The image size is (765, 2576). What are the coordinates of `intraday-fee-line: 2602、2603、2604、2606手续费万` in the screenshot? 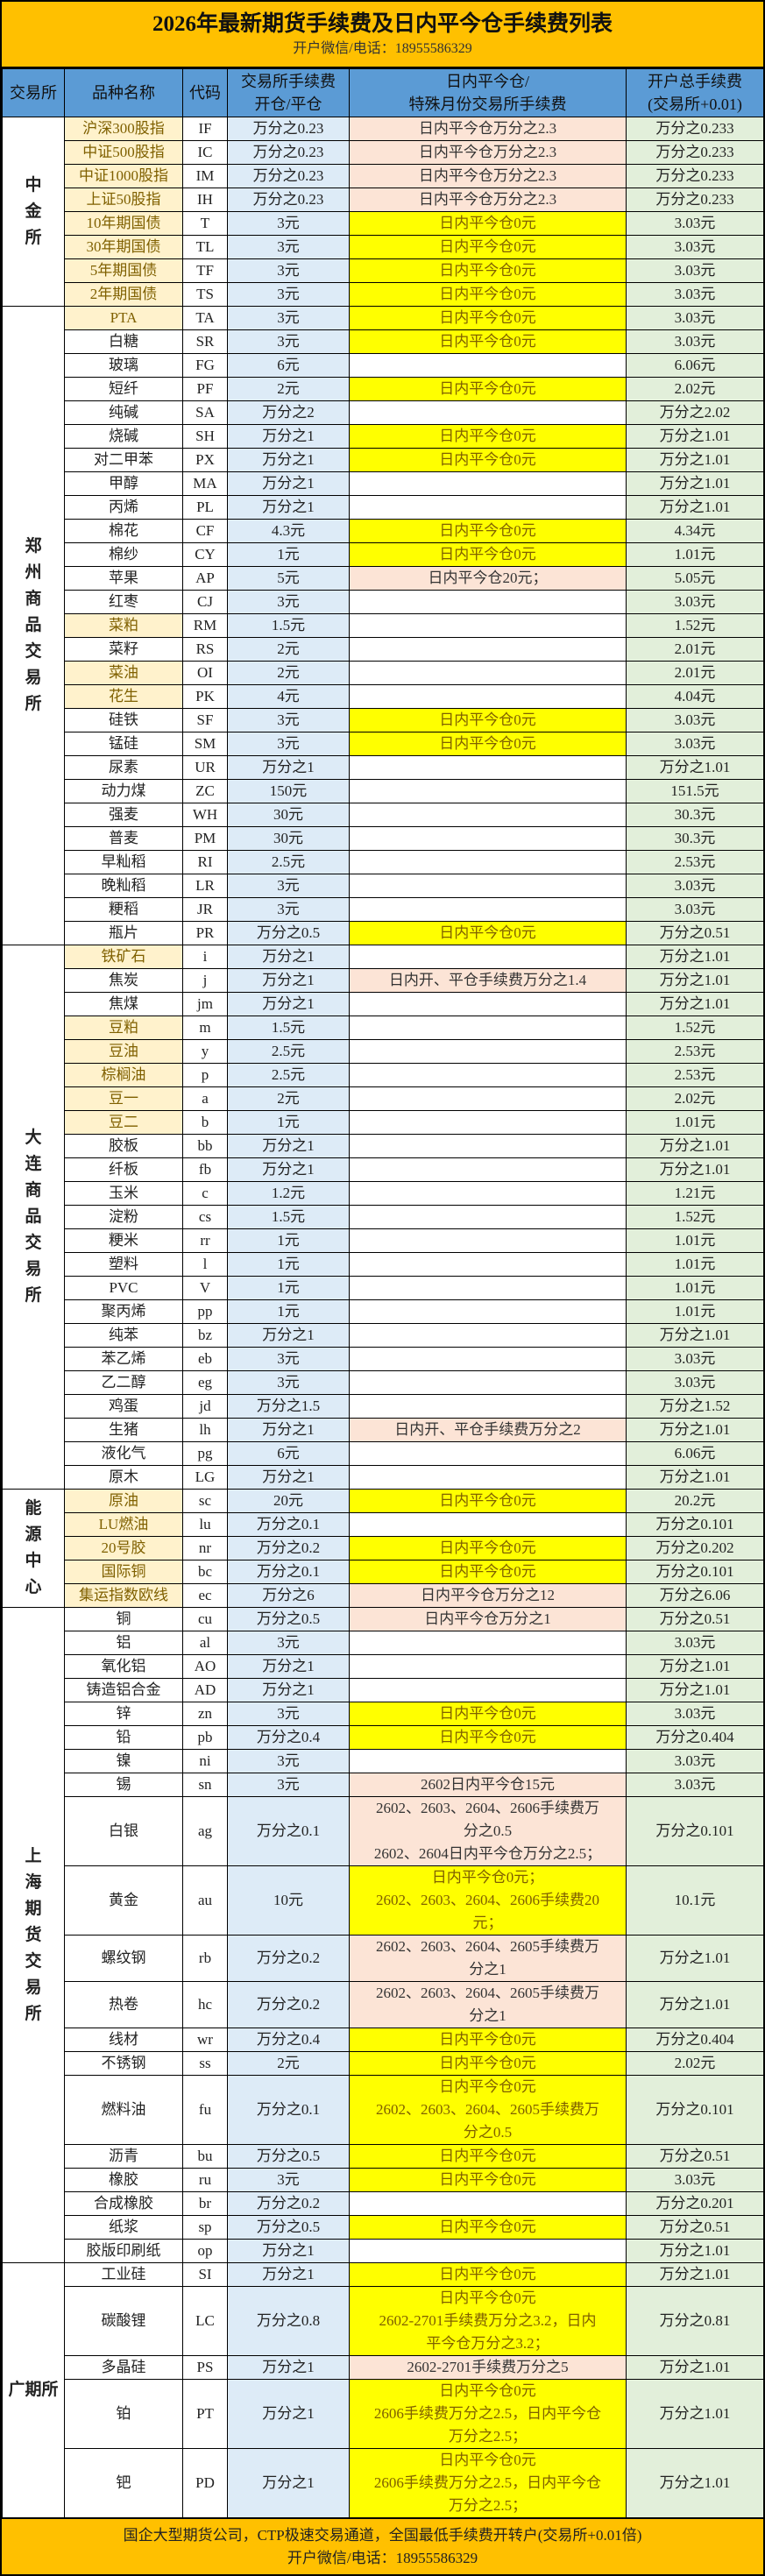 It's located at (487, 1808).